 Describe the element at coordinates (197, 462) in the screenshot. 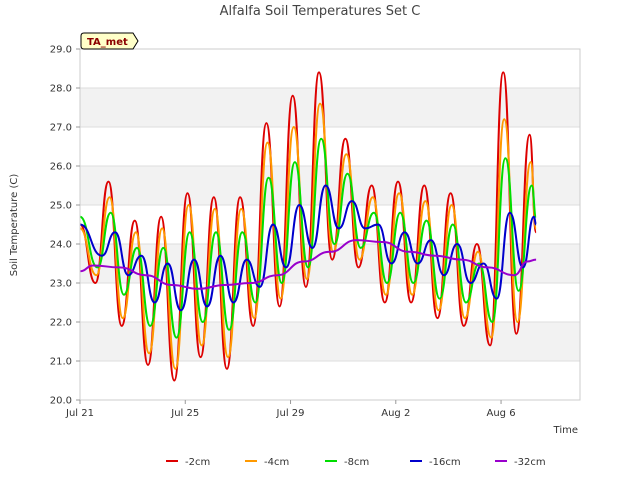

I see `legend-label: -2cm` at that location.